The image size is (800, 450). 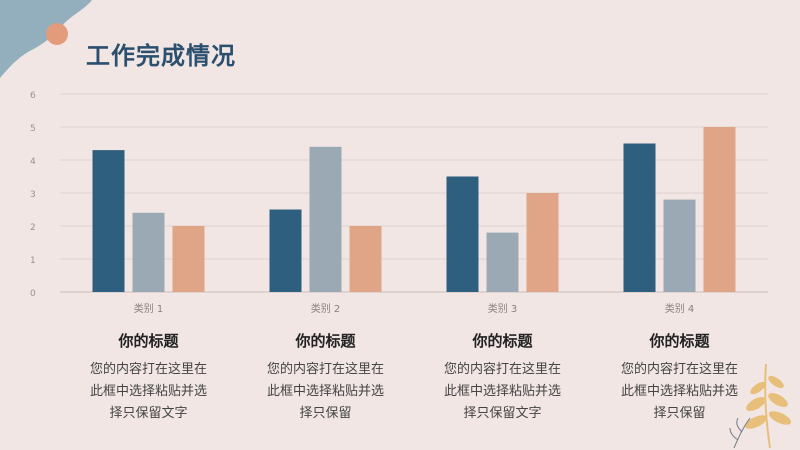 I want to click on y-tick-label: 5, so click(x=33, y=129).